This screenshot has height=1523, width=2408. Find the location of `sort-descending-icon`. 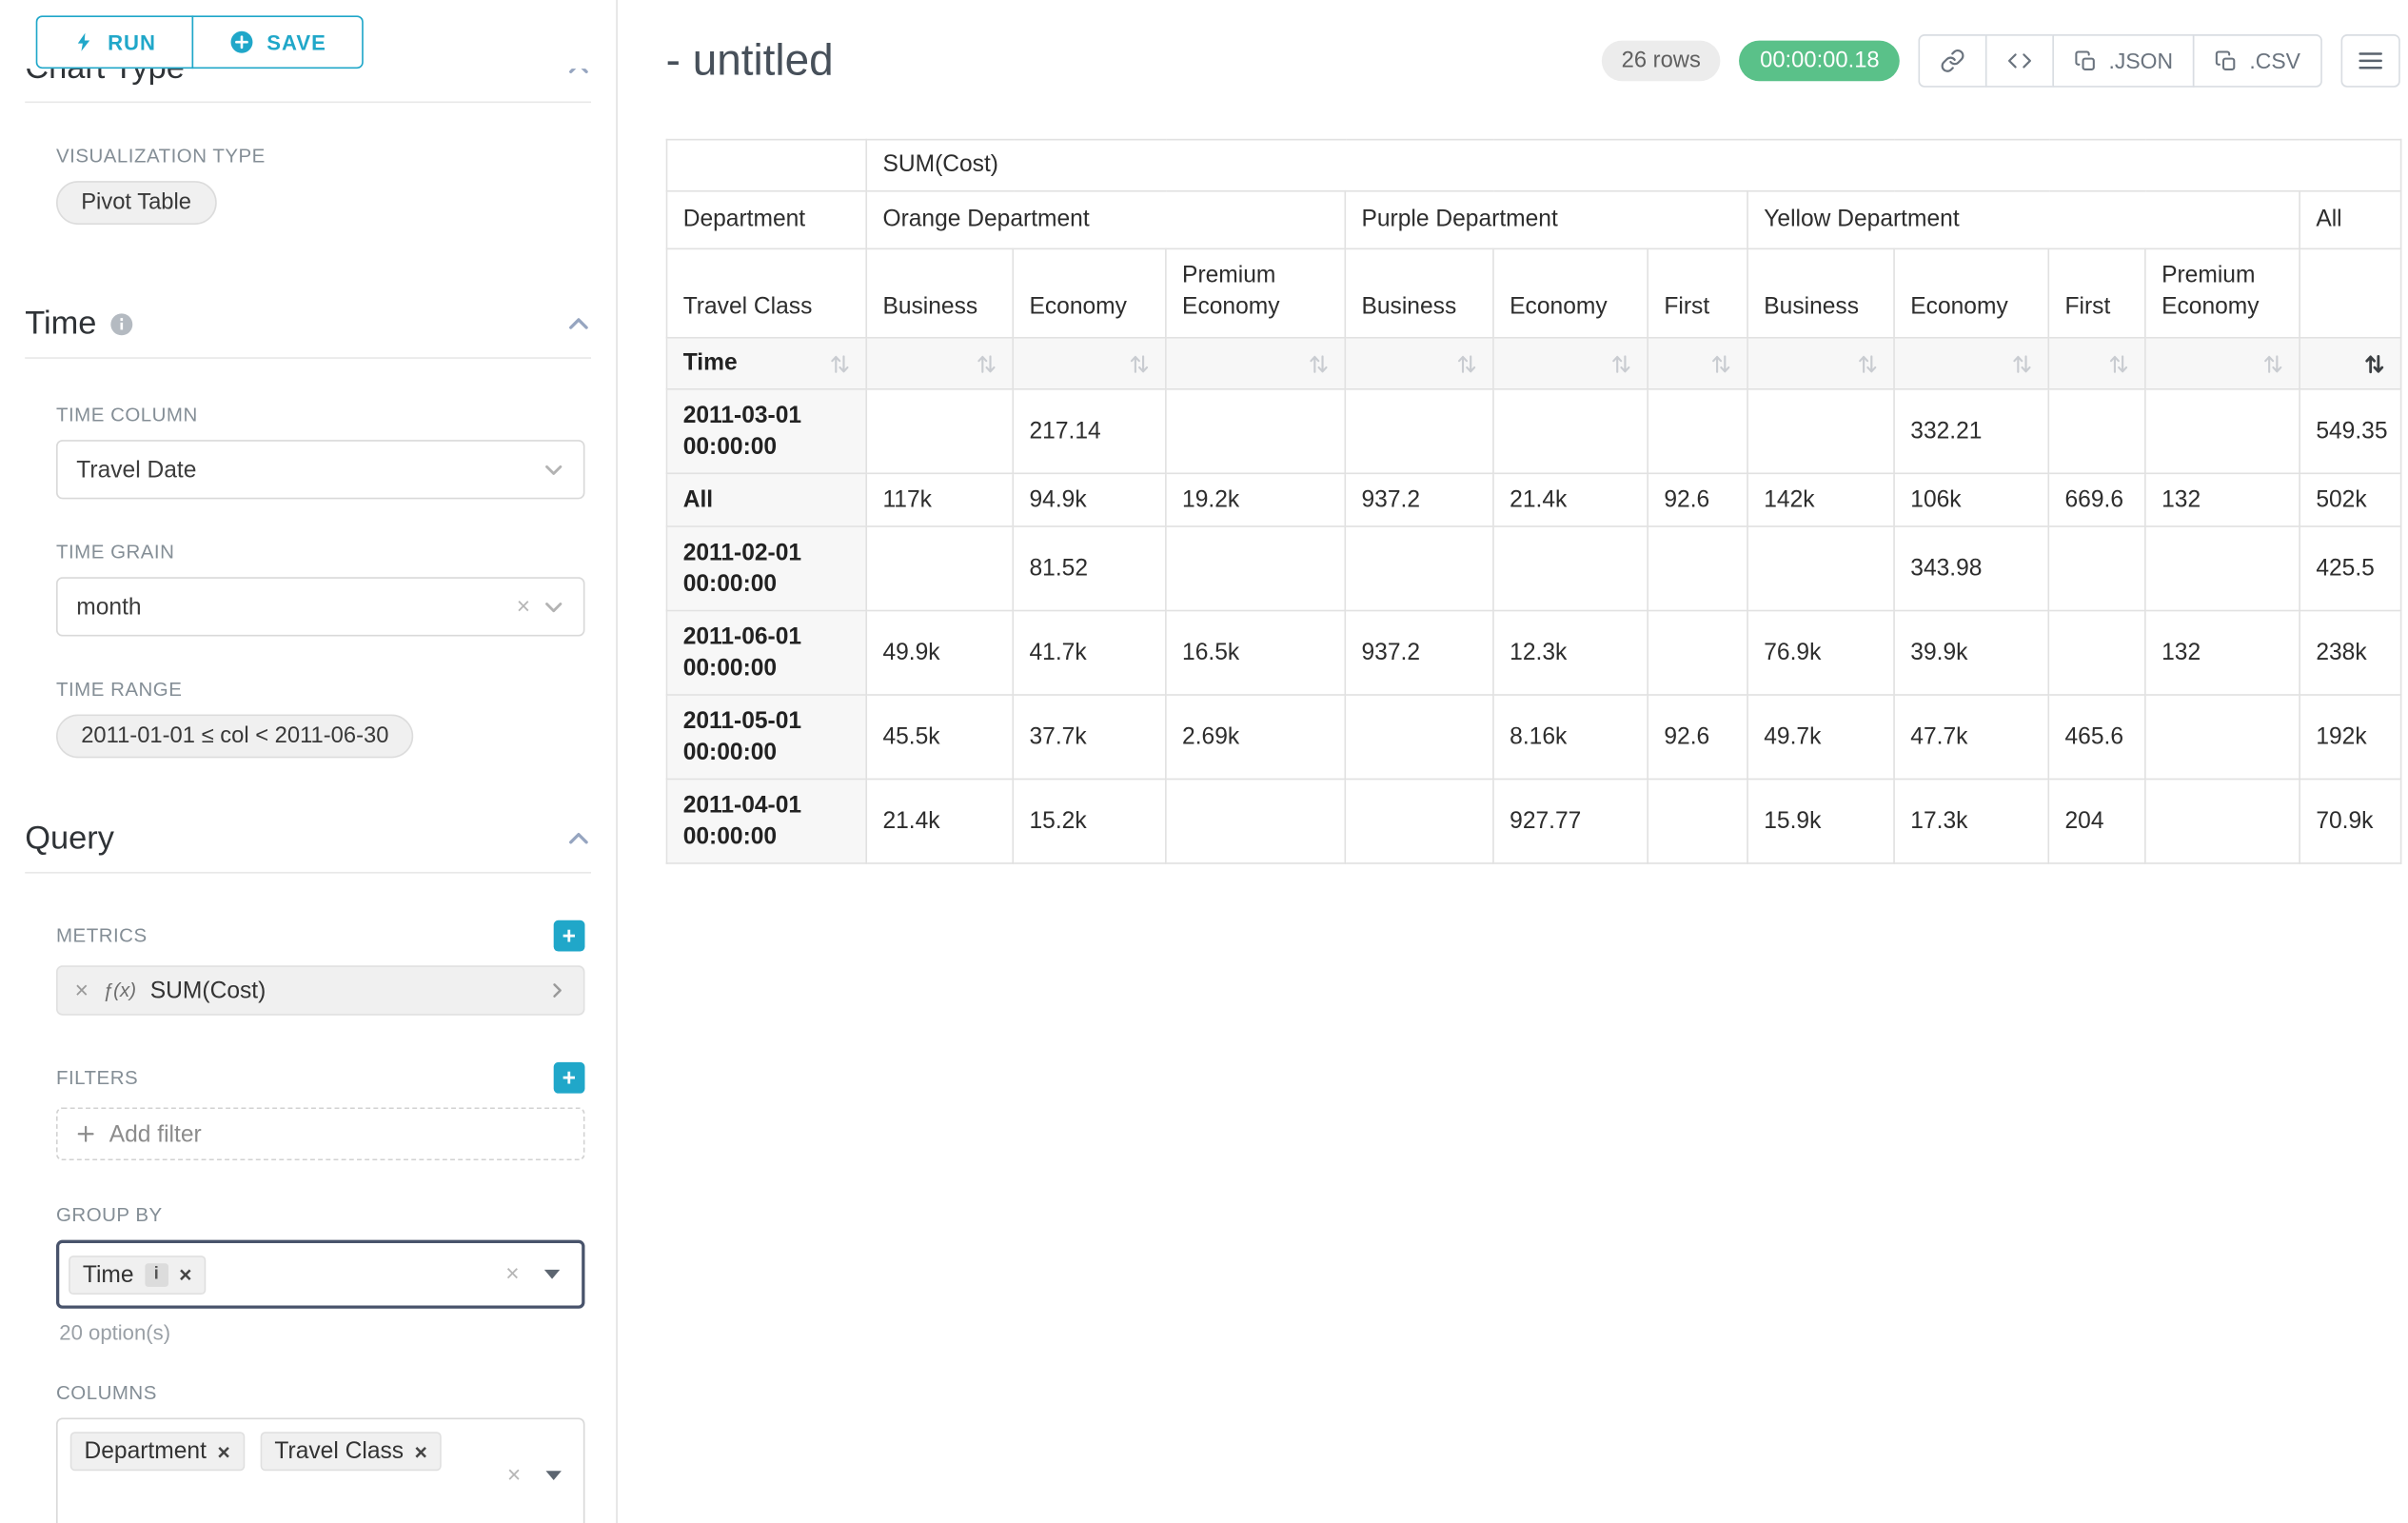

sort-descending-icon is located at coordinates (2374, 364).